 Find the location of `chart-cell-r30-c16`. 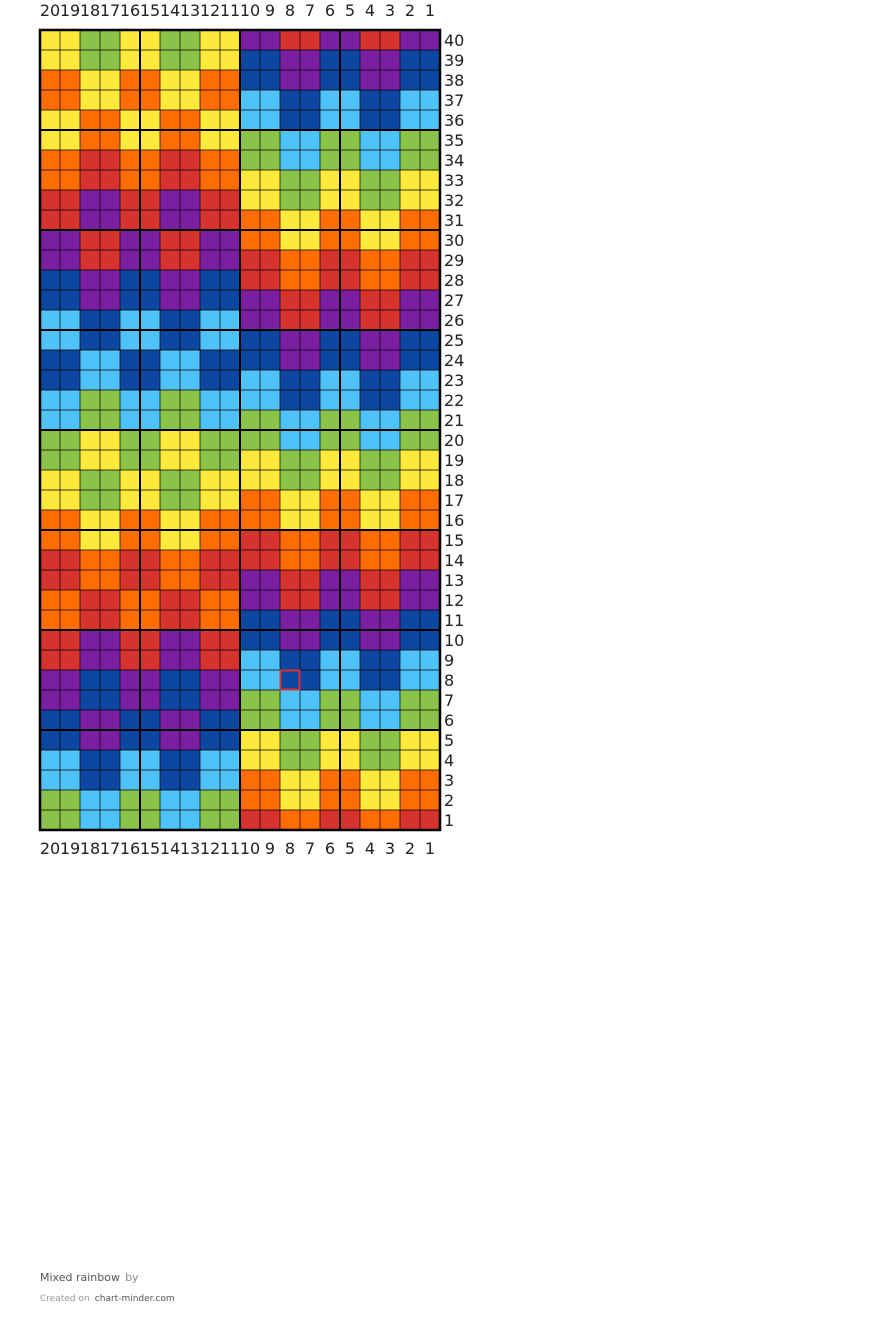

chart-cell-r30-c16 is located at coordinates (130, 240).